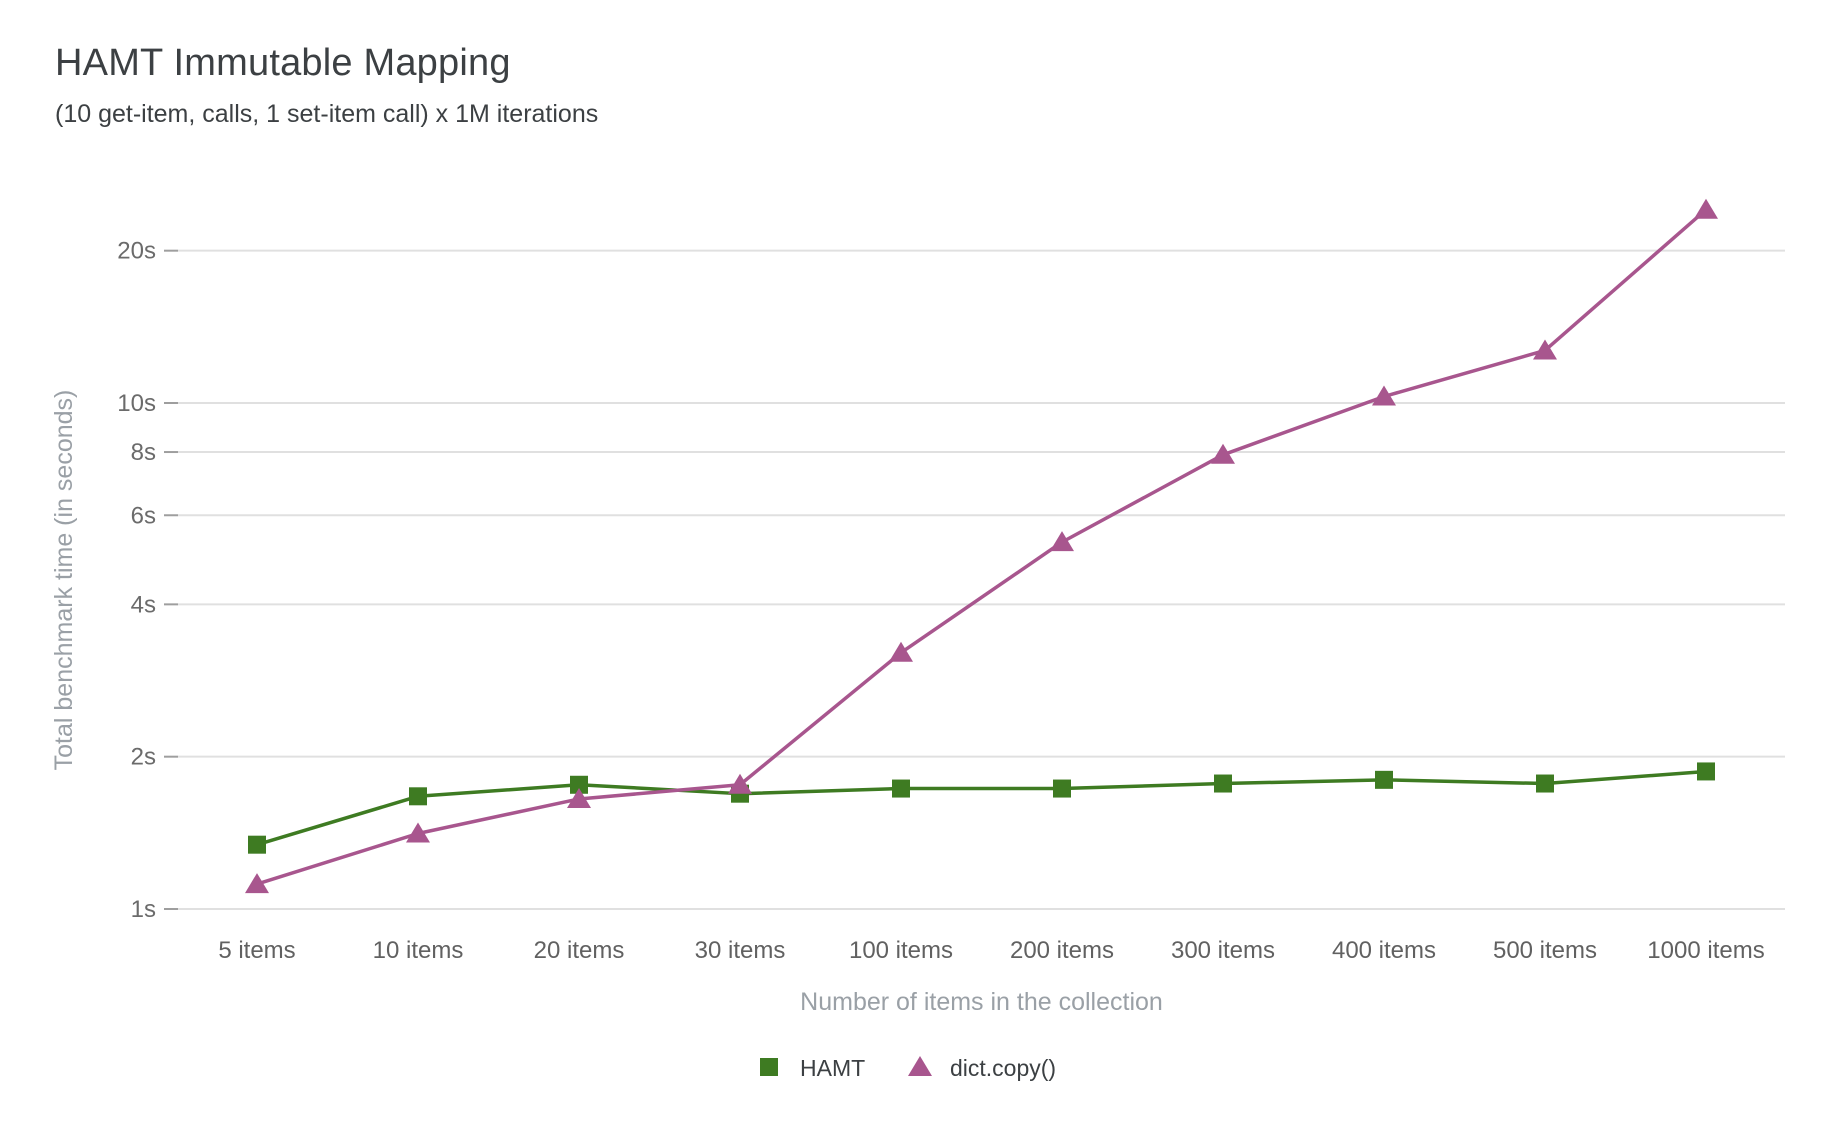 The width and height of the screenshot is (1840, 1136). Describe the element at coordinates (769, 1067) in the screenshot. I see `legend-swatch-hamt` at that location.